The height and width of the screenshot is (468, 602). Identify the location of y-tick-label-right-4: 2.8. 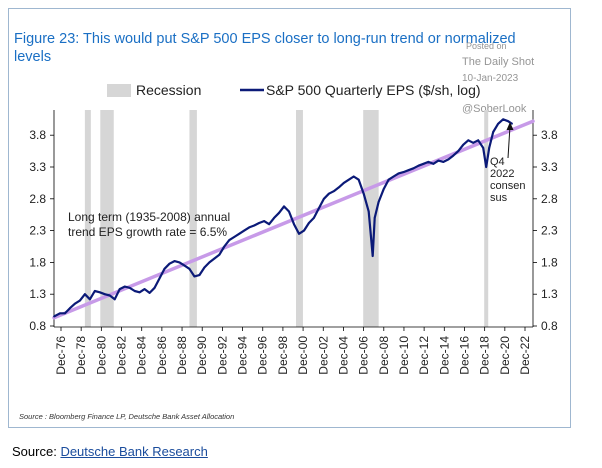
(549, 199).